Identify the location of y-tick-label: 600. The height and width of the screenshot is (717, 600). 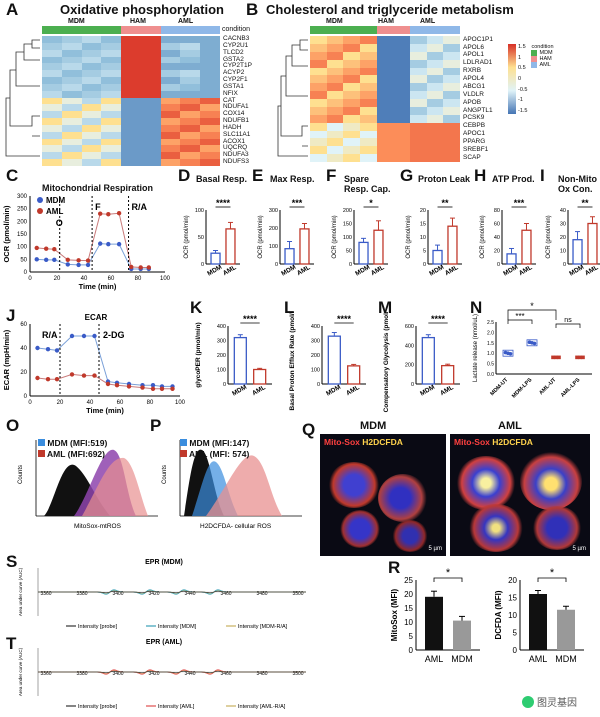
(409, 327).